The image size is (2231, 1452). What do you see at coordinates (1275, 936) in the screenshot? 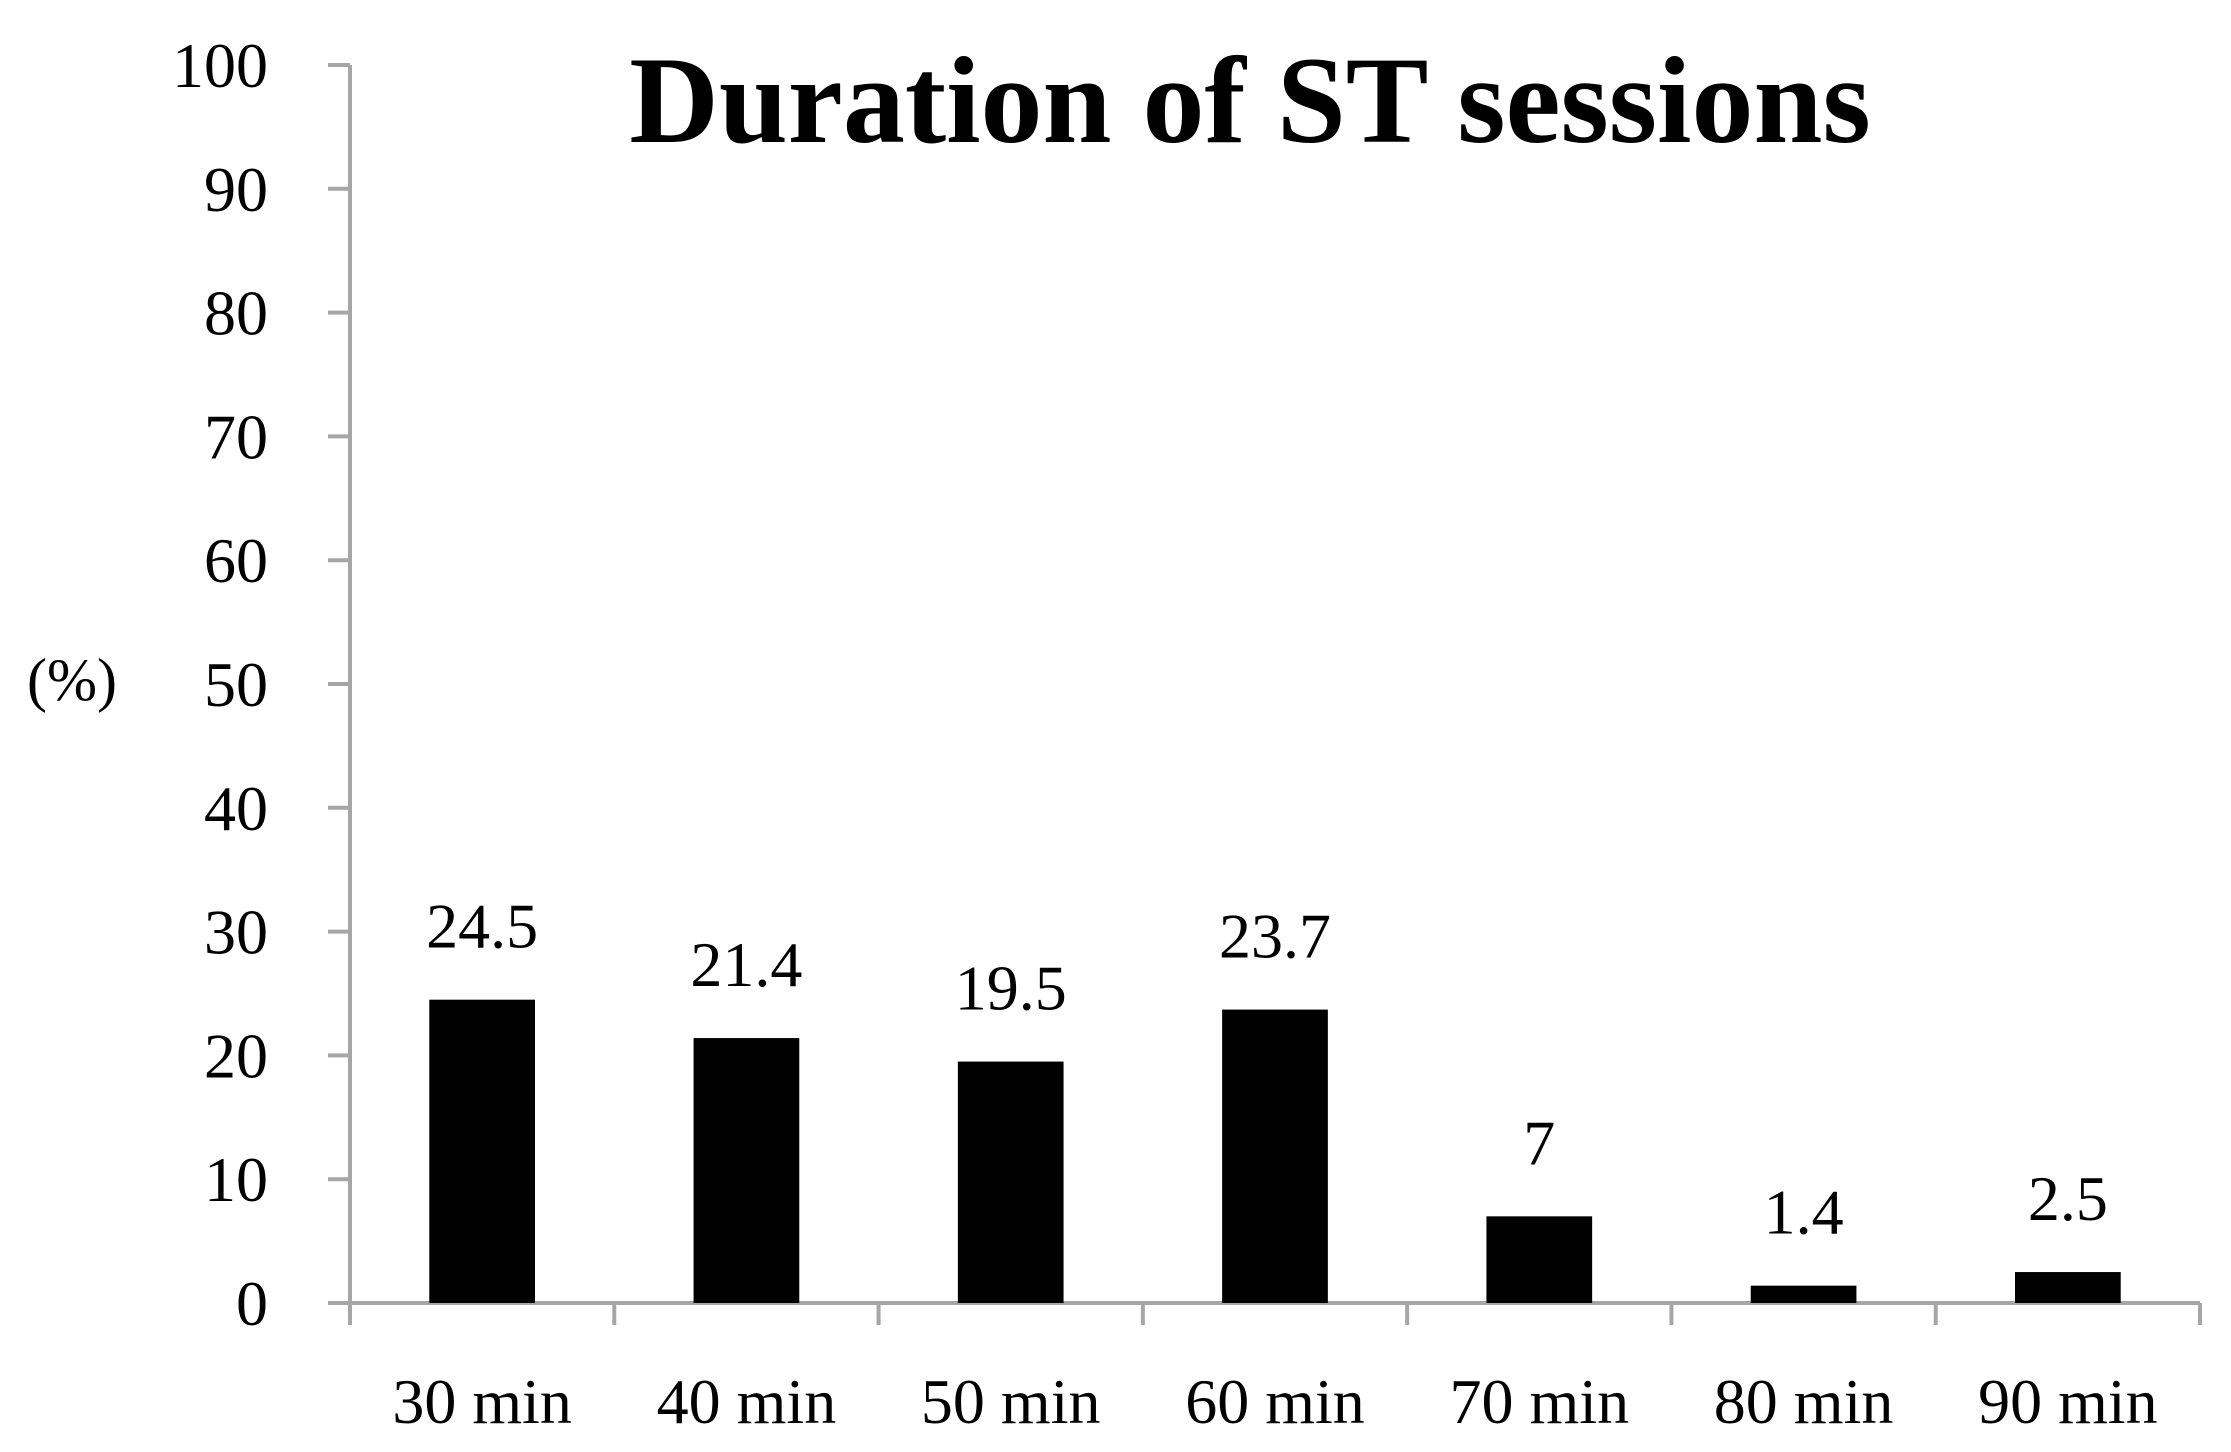
I see `data-label: 23.7` at bounding box center [1275, 936].